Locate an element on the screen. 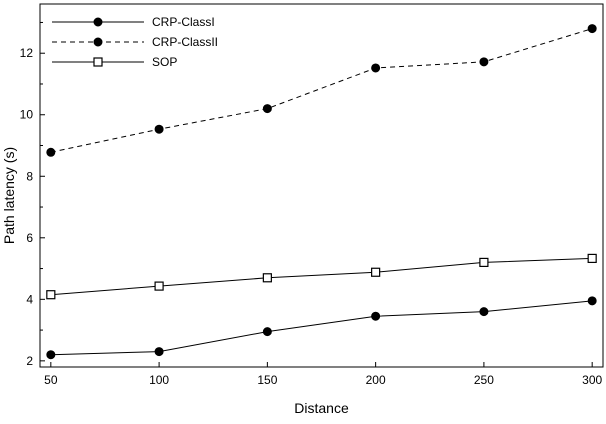  legend: CRP-ClassI CRP-ClassII SOP is located at coordinates (135, 42).